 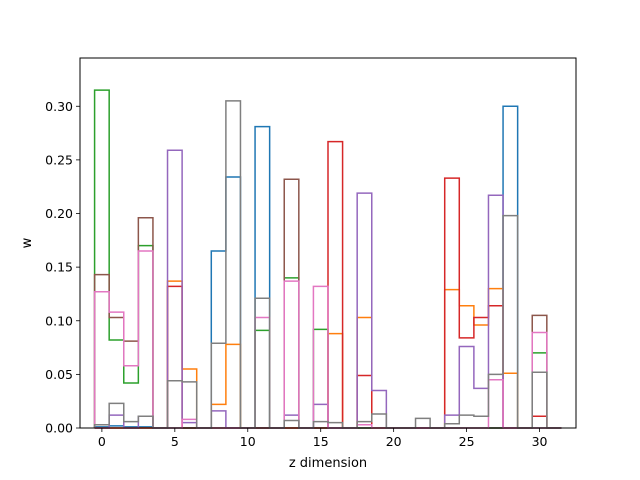 What do you see at coordinates (59, 267) in the screenshot?
I see `y-tick-label: 0.15` at bounding box center [59, 267].